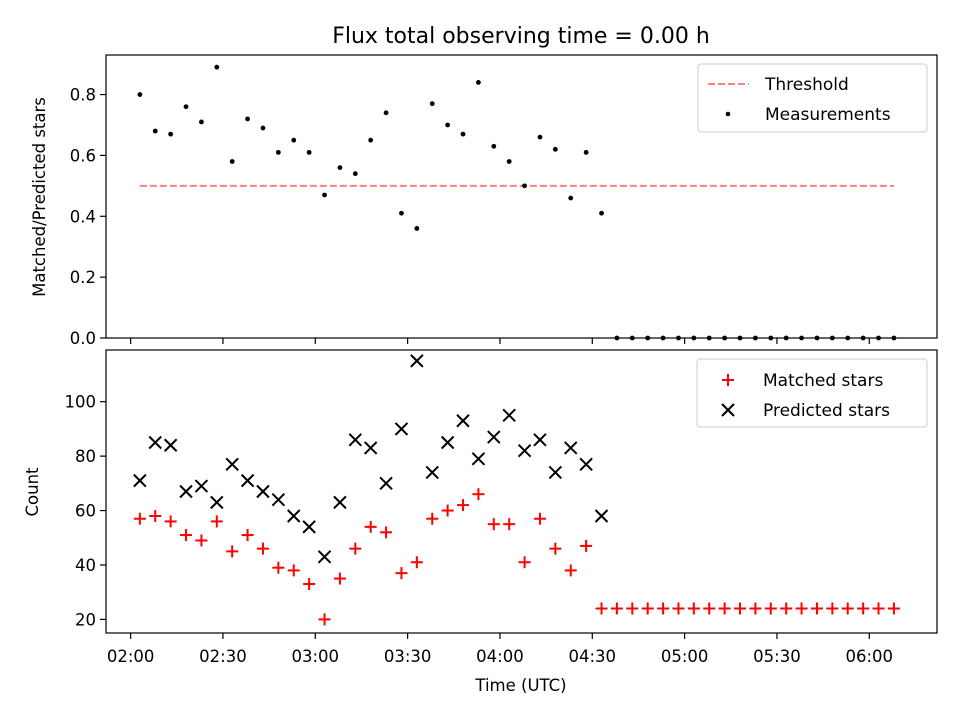 The image size is (960, 720). Describe the element at coordinates (823, 381) in the screenshot. I see `legend-matched-label: Matched stars` at that location.